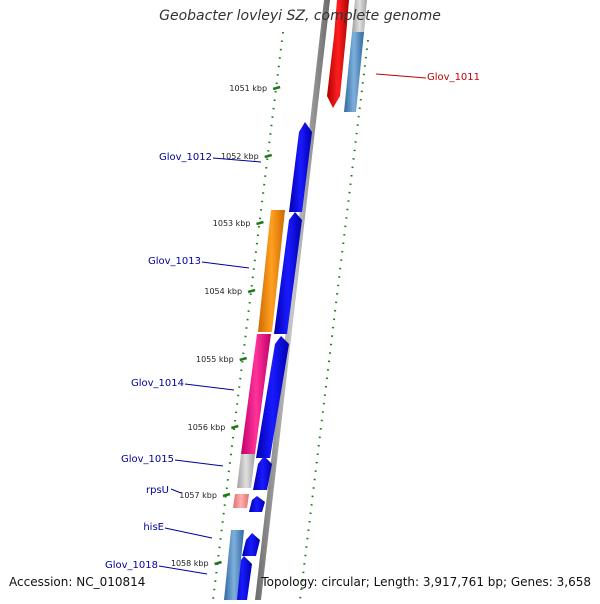  Describe the element at coordinates (248, 88) in the screenshot. I see `svg-text: 1051 kbp` at that location.